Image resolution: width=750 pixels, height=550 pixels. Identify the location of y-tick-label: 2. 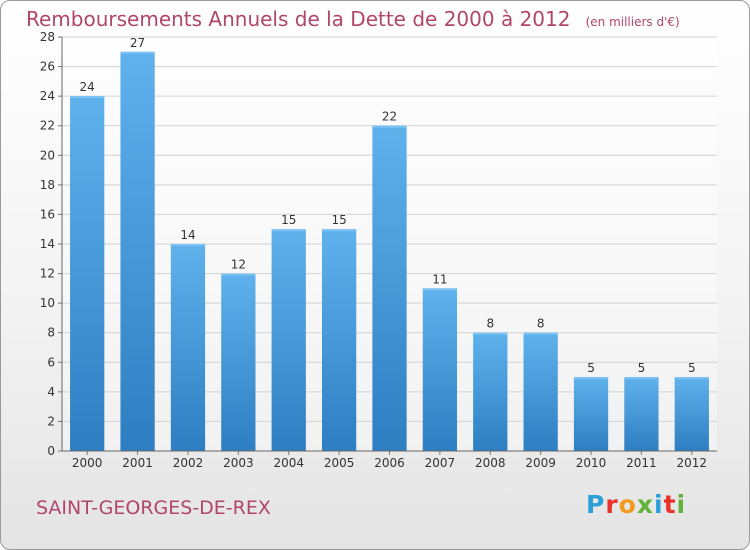
(51, 421).